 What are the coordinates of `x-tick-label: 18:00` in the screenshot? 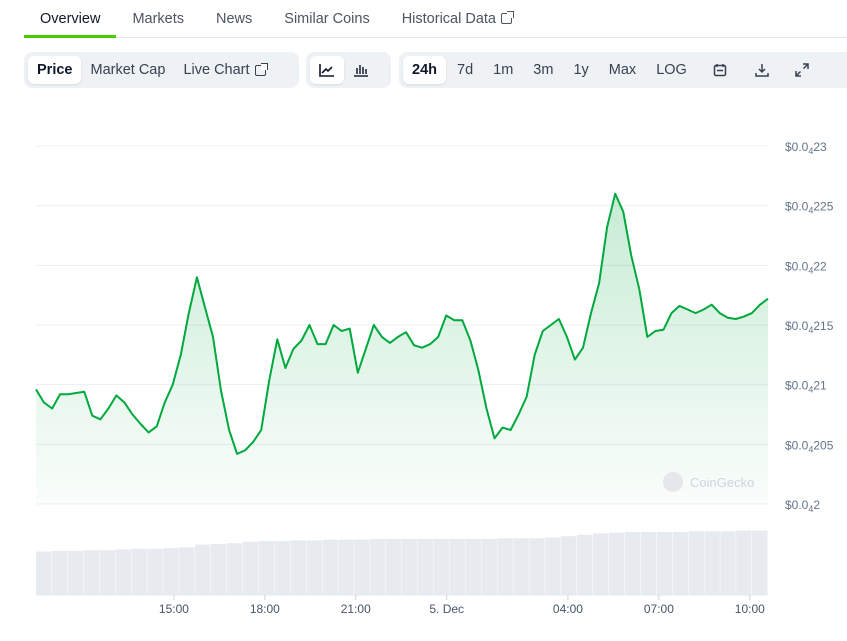 It's located at (265, 609).